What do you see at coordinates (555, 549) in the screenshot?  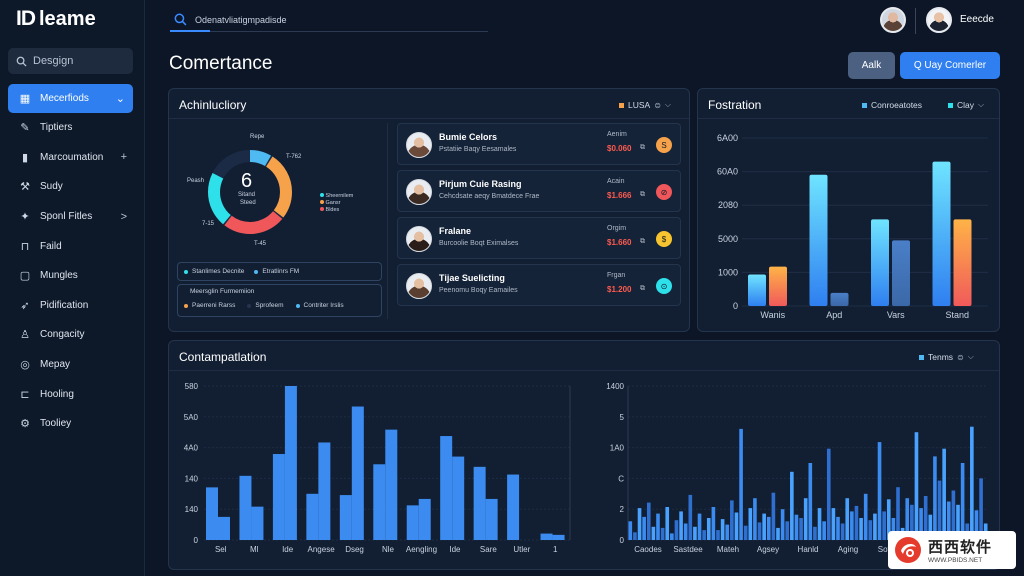 I see `x-tick-label: 1` at bounding box center [555, 549].